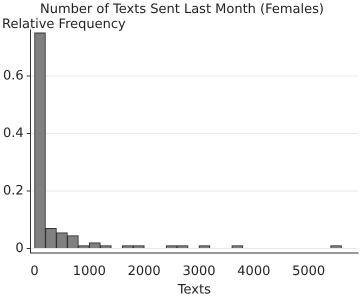 This screenshot has width=364, height=298. I want to click on x-tick-label: 0, so click(34, 271).